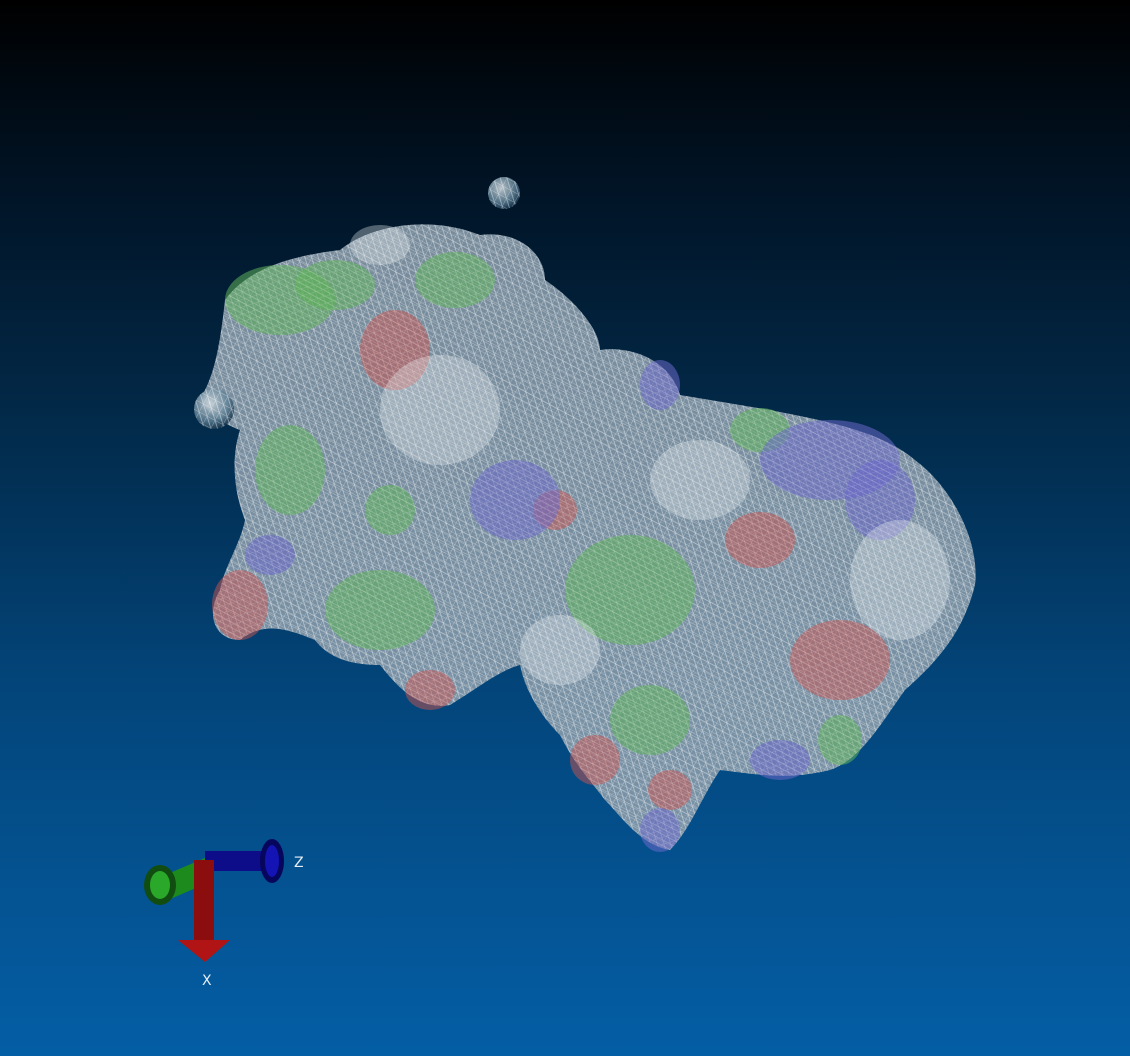 The image size is (1130, 1056). Describe the element at coordinates (214, 900) in the screenshot. I see `axis-triad` at that location.